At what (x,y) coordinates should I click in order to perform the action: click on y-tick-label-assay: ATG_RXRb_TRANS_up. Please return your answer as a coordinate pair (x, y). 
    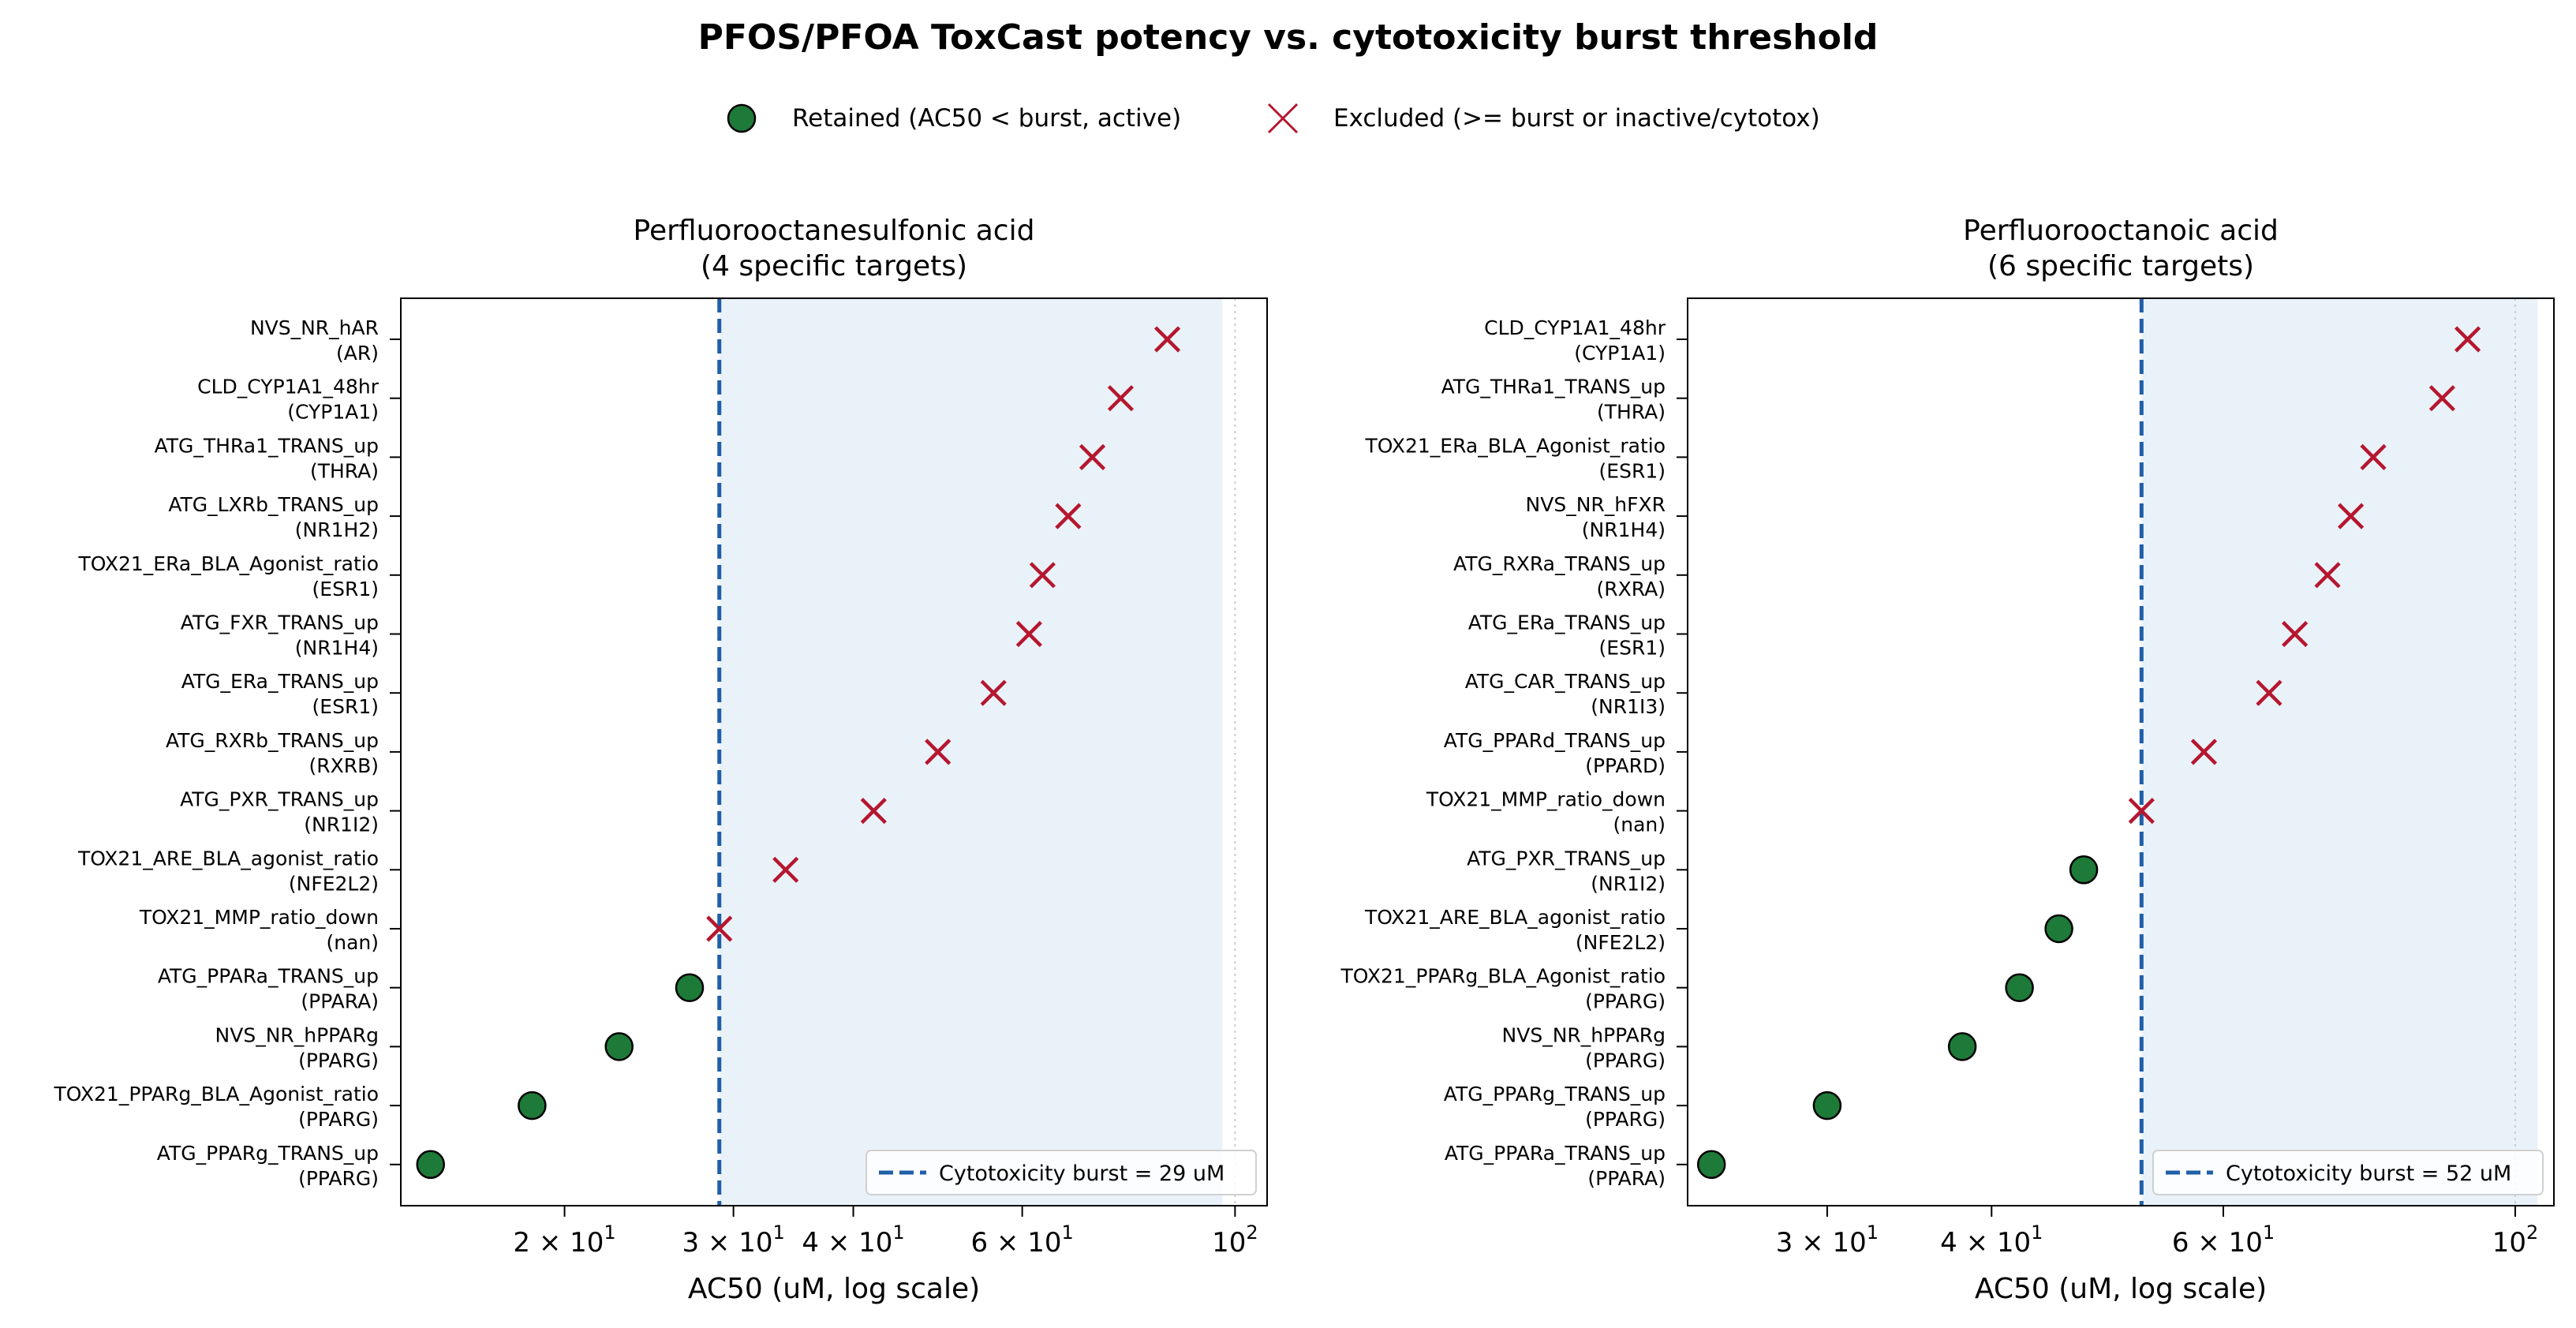
    Looking at the image, I should click on (272, 741).